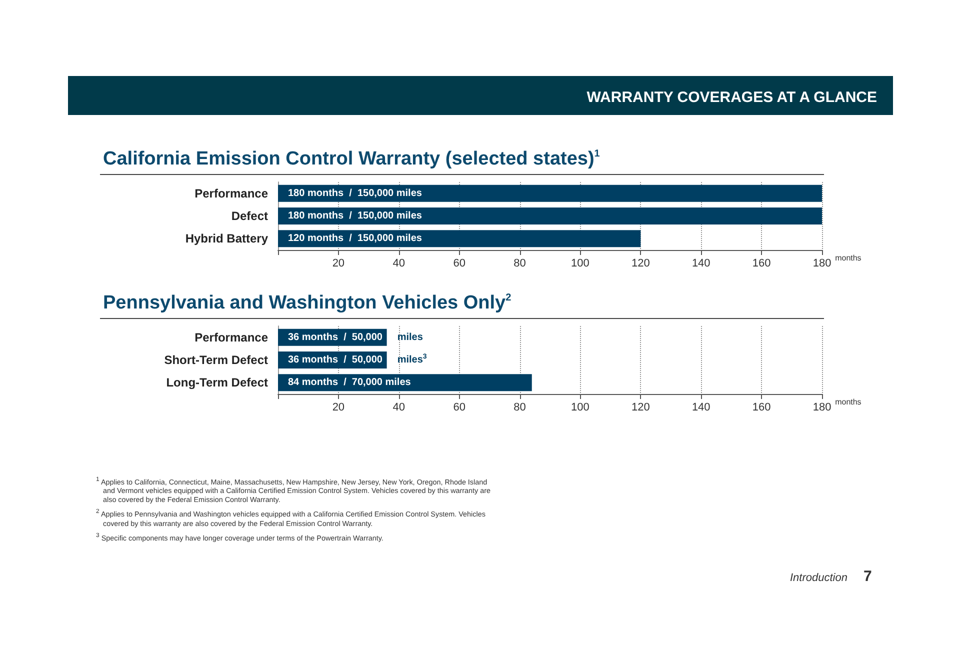  I want to click on y-tick-label: Hybrid Battery, so click(226, 239).